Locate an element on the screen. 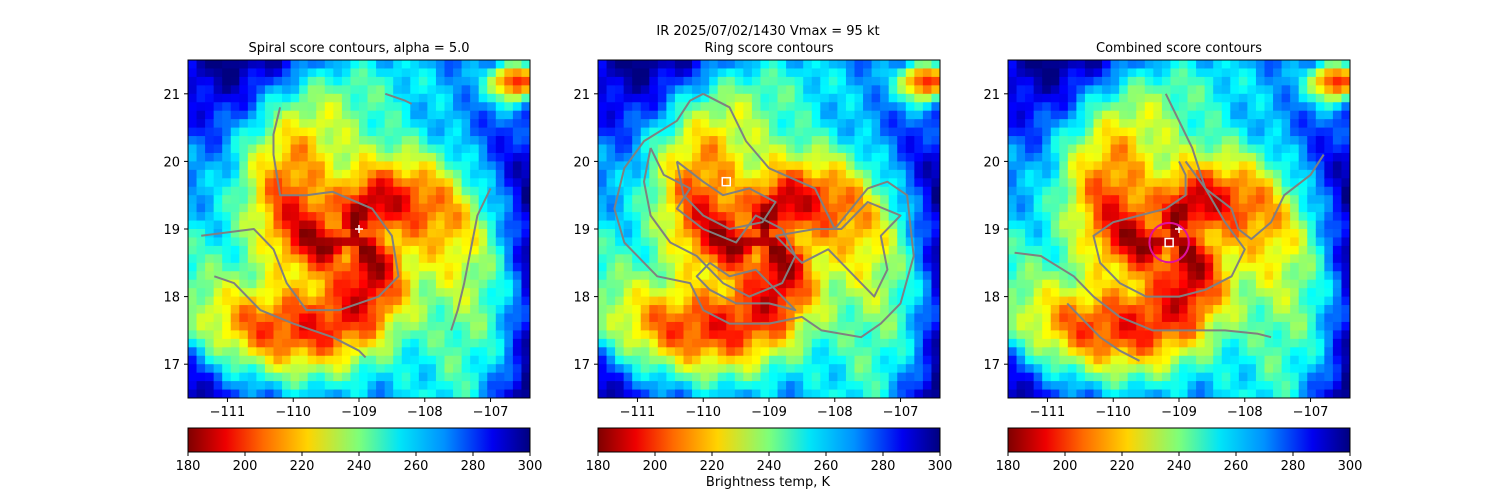 The width and height of the screenshot is (1500, 504). colorbar is located at coordinates (1179, 440).